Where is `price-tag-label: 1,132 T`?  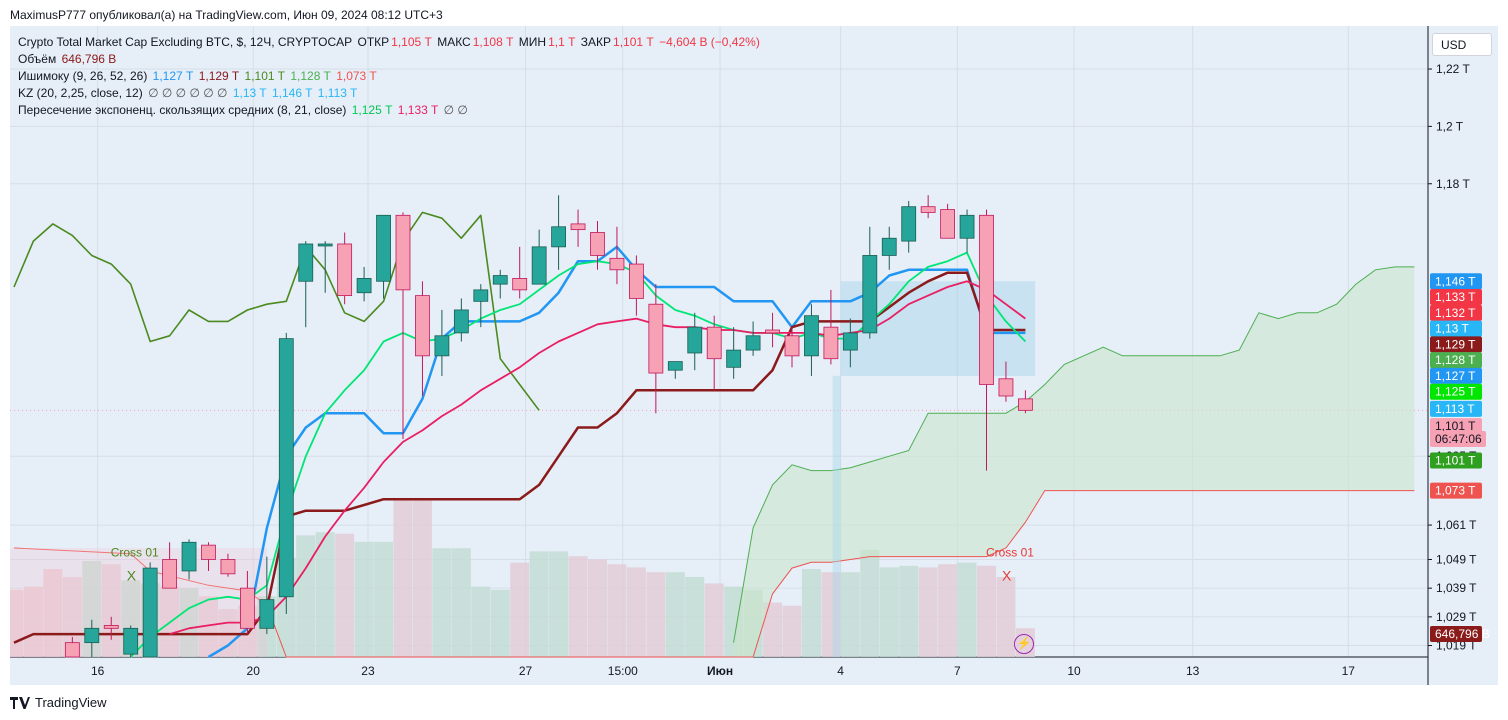
price-tag-label: 1,132 T is located at coordinates (1455, 313).